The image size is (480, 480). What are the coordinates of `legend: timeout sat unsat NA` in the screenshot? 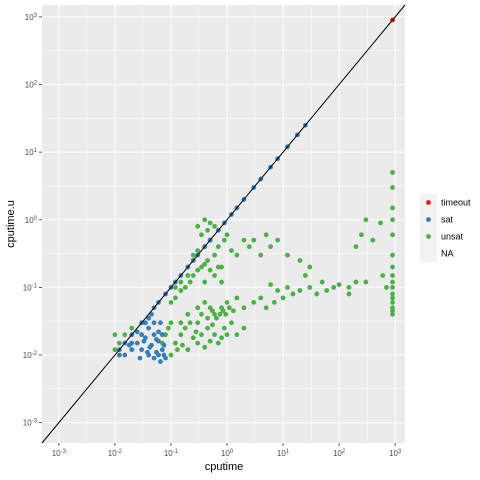 It's located at (445, 228).